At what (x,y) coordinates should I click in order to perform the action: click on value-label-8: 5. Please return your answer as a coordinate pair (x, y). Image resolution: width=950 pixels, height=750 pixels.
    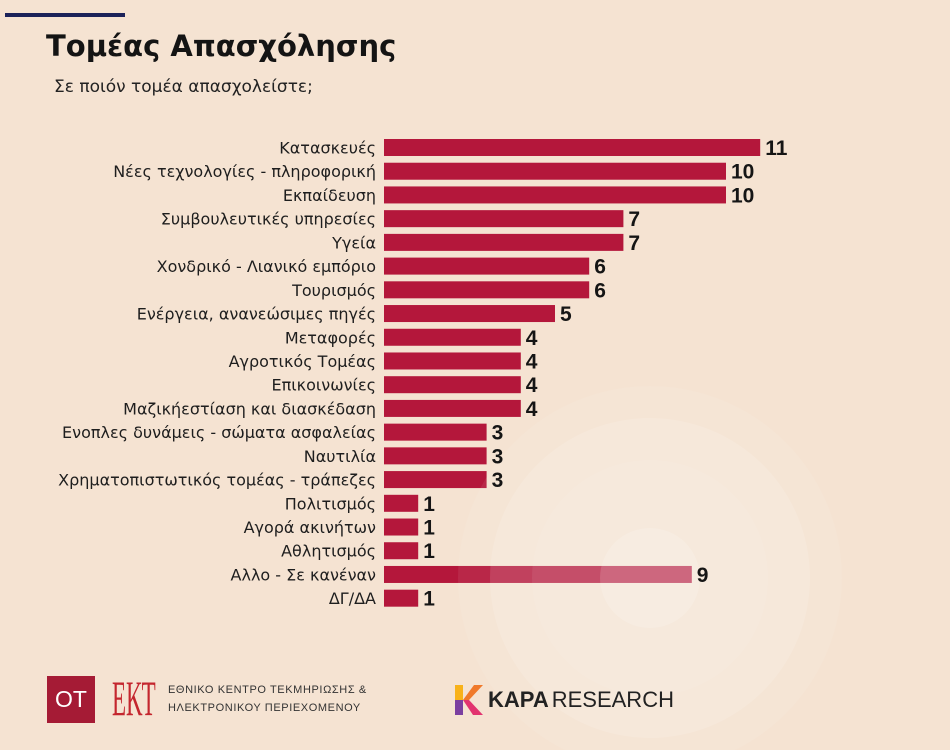
    Looking at the image, I should click on (566, 314).